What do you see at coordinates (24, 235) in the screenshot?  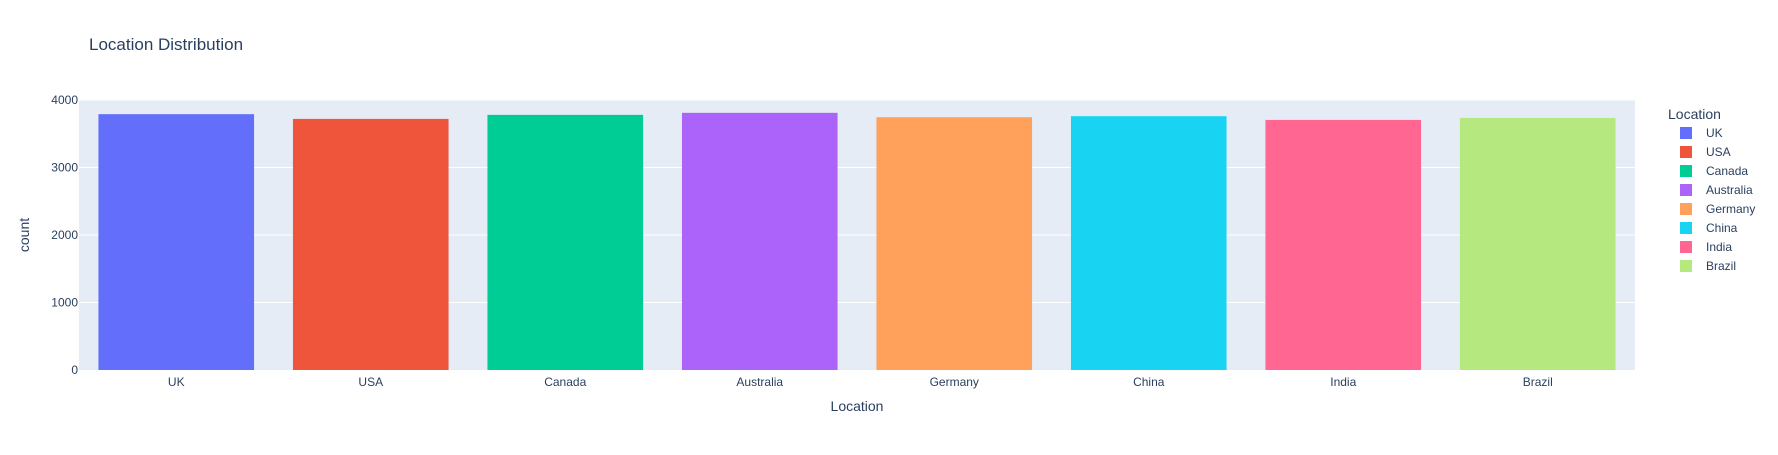 I see `y-axis-title: count` at bounding box center [24, 235].